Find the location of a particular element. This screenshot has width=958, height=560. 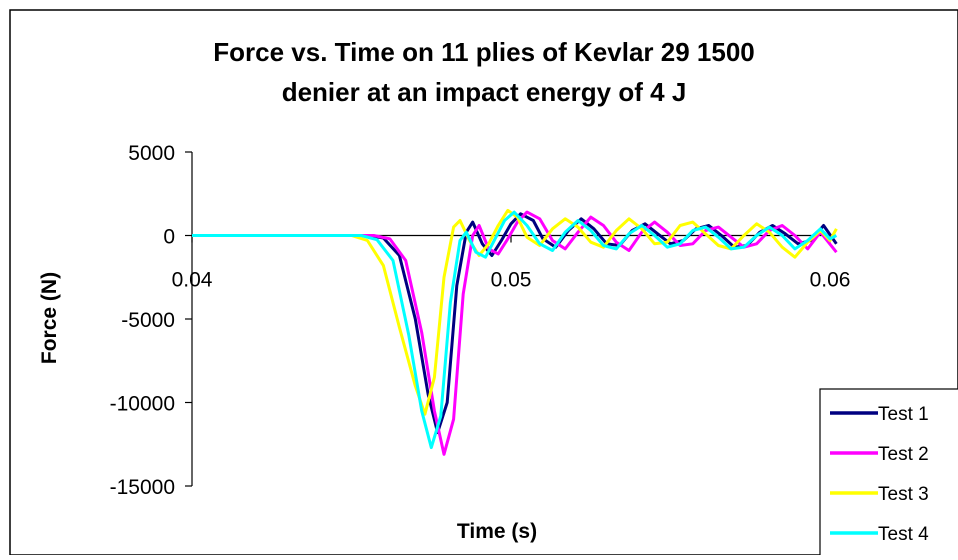

x-tick-label: 0.06 is located at coordinates (830, 280).